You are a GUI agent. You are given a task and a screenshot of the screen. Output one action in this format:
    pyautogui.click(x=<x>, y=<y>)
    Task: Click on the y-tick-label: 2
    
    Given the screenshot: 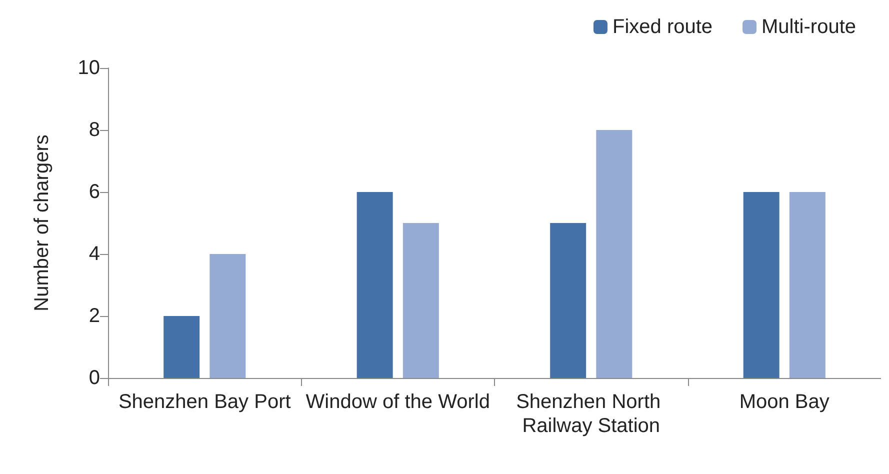 What is the action you would take?
    pyautogui.click(x=94, y=316)
    